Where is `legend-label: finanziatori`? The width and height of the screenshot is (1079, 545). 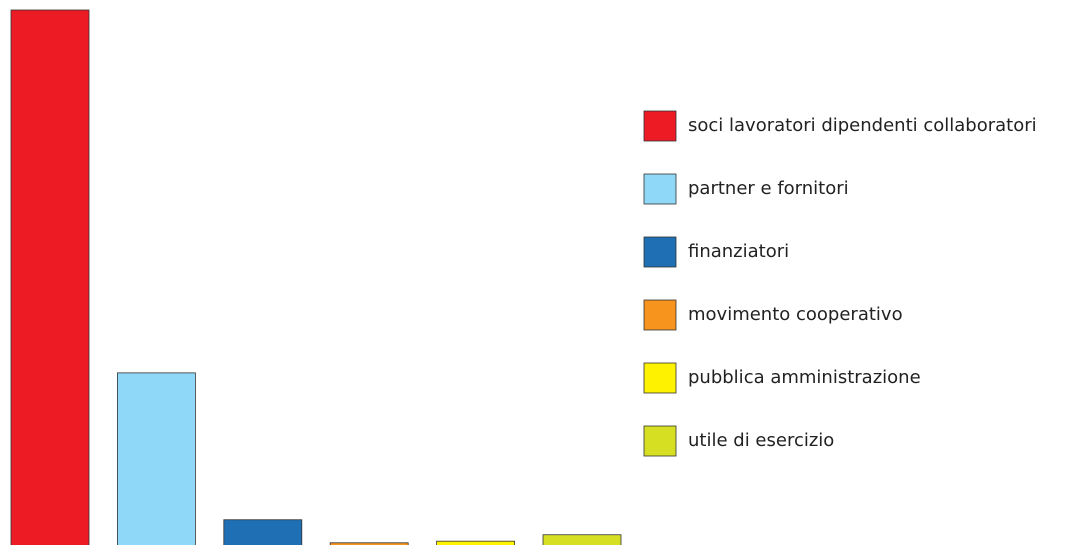
legend-label: finanziatori is located at coordinates (738, 251).